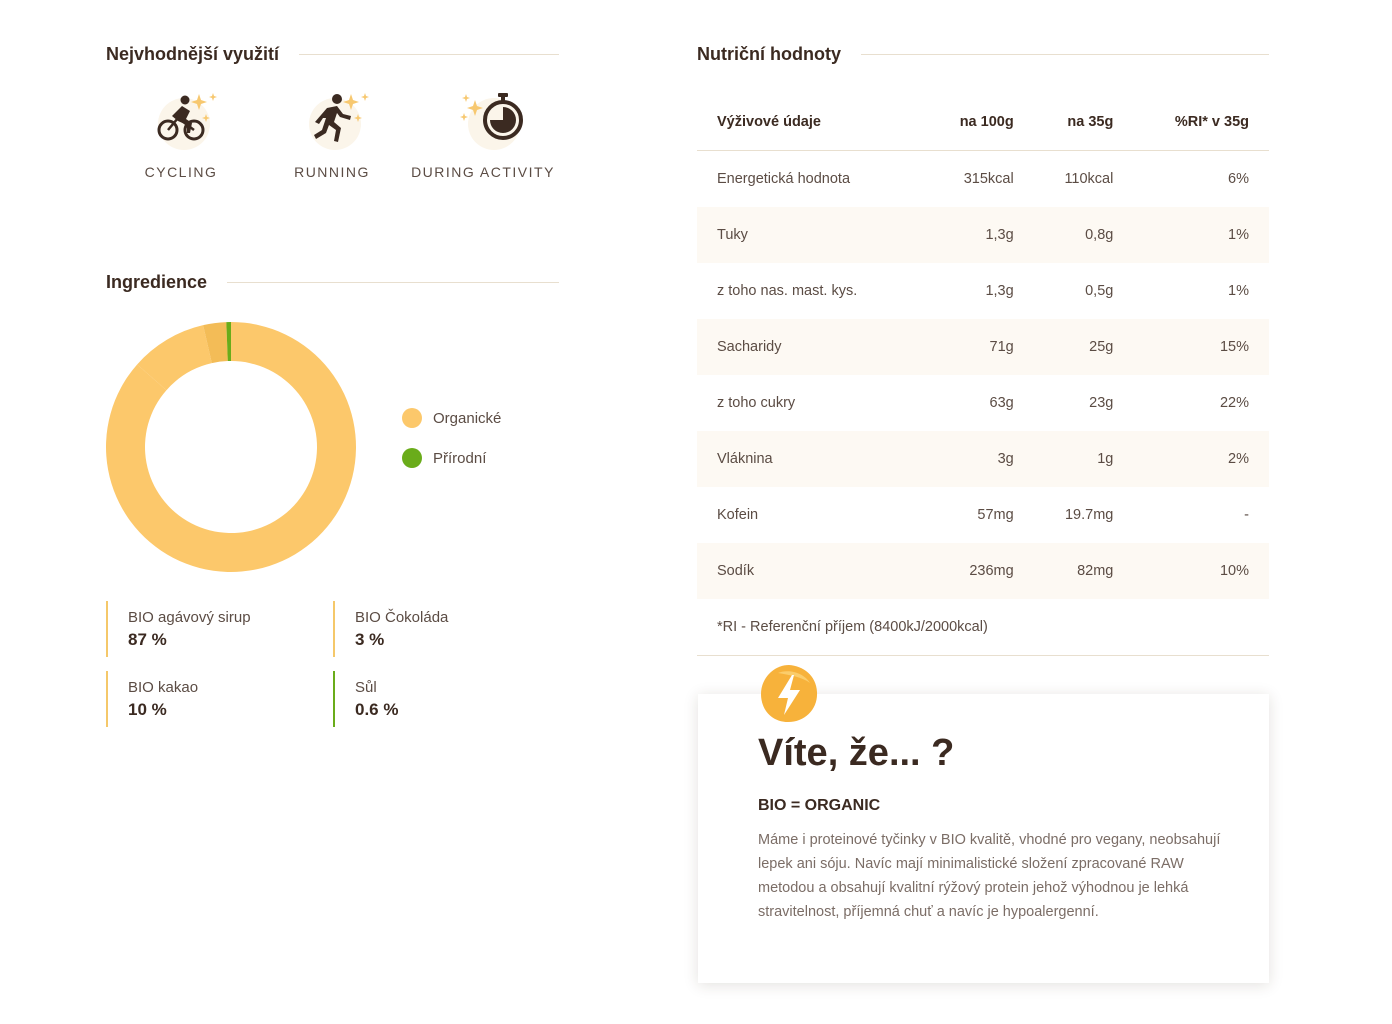 The width and height of the screenshot is (1392, 1024). I want to click on table-row: Sodík 236mg 82mg 10%, so click(983, 571).